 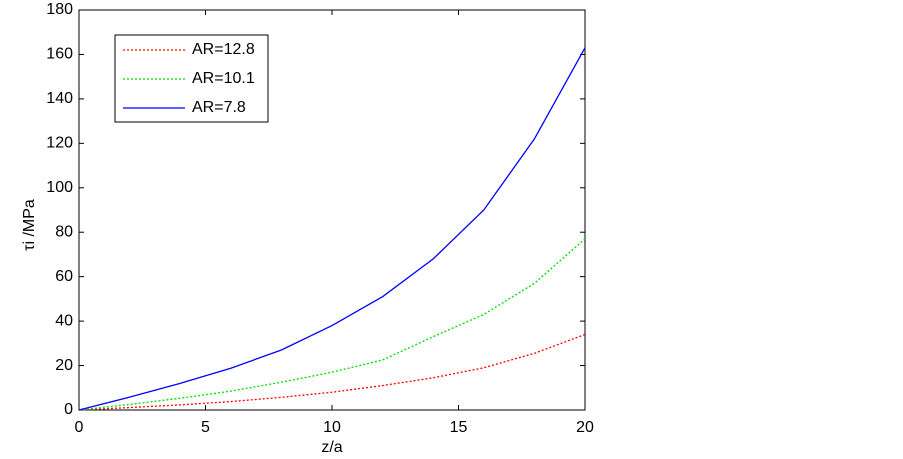 What do you see at coordinates (59, 54) in the screenshot?
I see `y-tick-label: 160` at bounding box center [59, 54].